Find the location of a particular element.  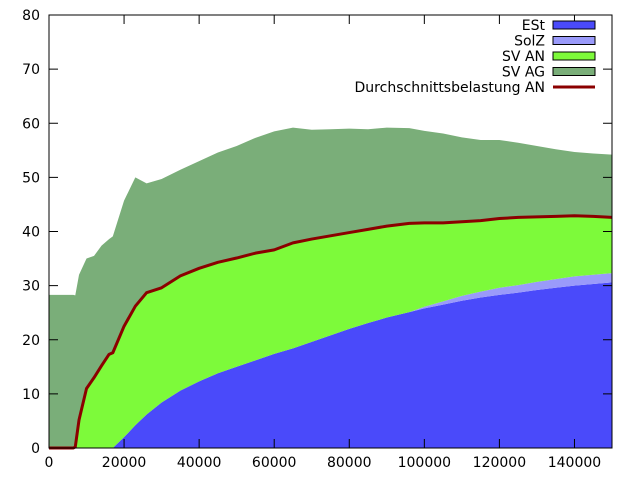

y-tick-label: 80 is located at coordinates (31, 16).